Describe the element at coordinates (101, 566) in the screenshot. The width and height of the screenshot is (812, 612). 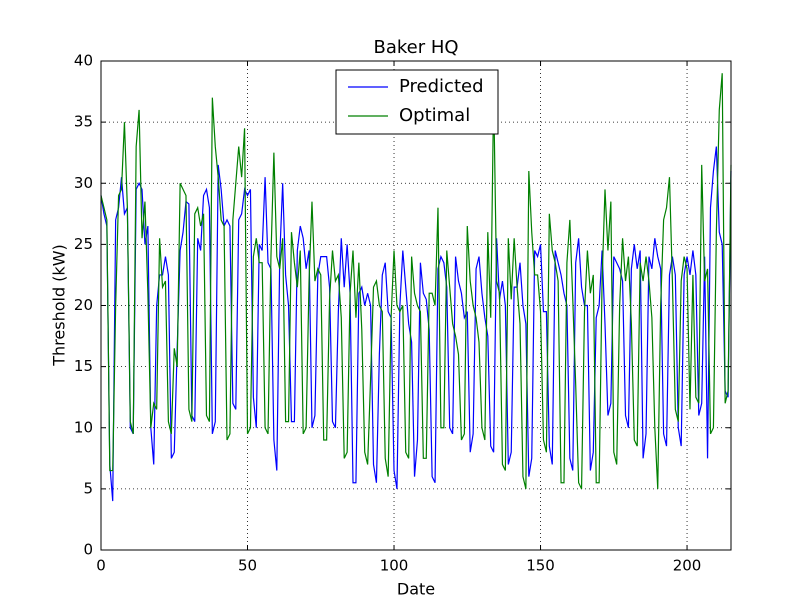
I see `x-tick-label: 0` at that location.